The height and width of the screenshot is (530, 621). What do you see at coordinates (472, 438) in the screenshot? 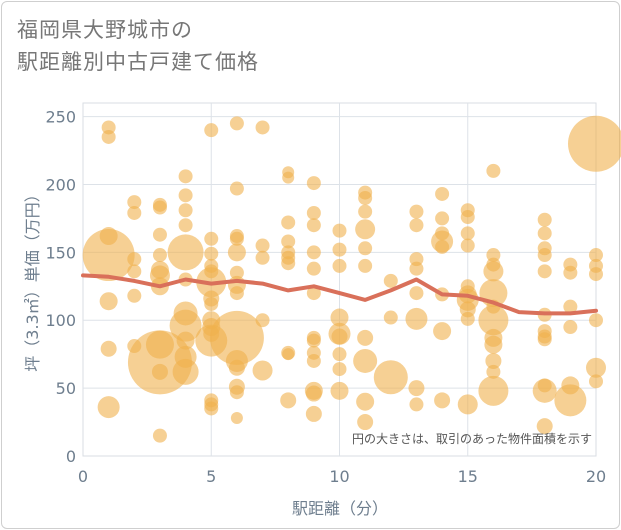
I see `bubble-size-note: 円の大きさは、取引のあった物件面積を示す` at bounding box center [472, 438].